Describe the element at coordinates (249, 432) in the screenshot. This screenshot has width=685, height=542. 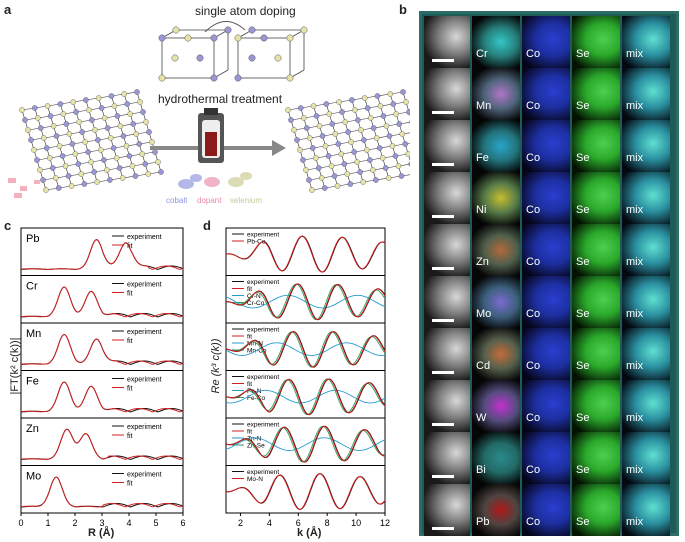
I see `legend-label: fit` at that location.